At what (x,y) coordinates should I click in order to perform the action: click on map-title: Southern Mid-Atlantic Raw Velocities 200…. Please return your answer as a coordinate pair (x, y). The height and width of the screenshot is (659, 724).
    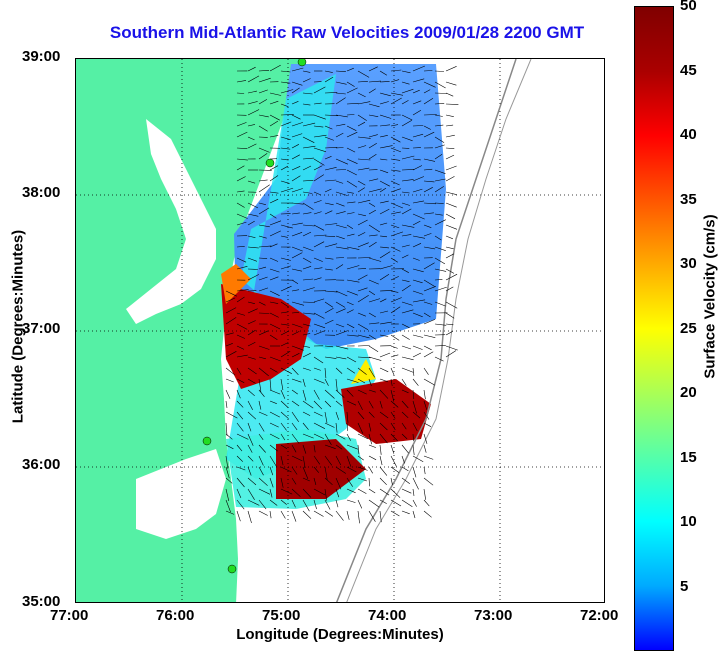
    Looking at the image, I should click on (347, 32).